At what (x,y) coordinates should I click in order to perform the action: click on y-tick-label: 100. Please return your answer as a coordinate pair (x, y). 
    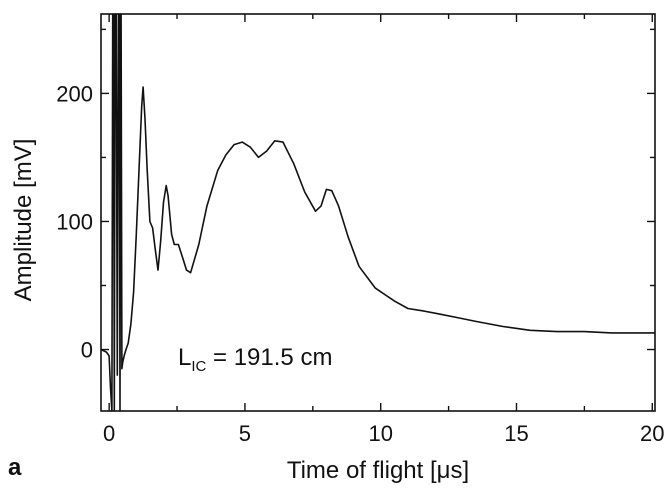
    Looking at the image, I should click on (74, 221).